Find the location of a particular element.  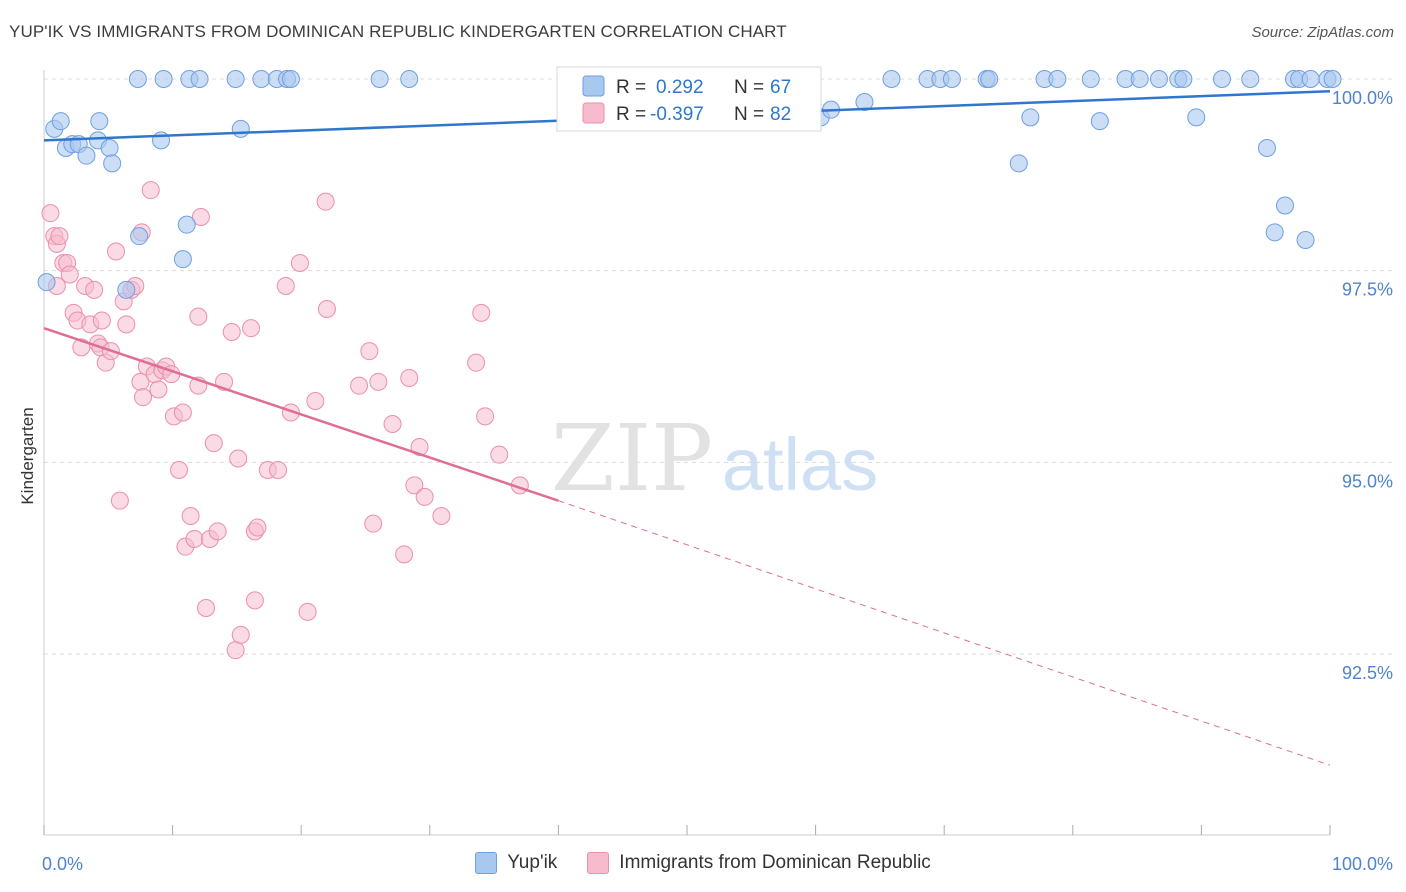

x-tick-label-1: 100.0% is located at coordinates (1362, 864).